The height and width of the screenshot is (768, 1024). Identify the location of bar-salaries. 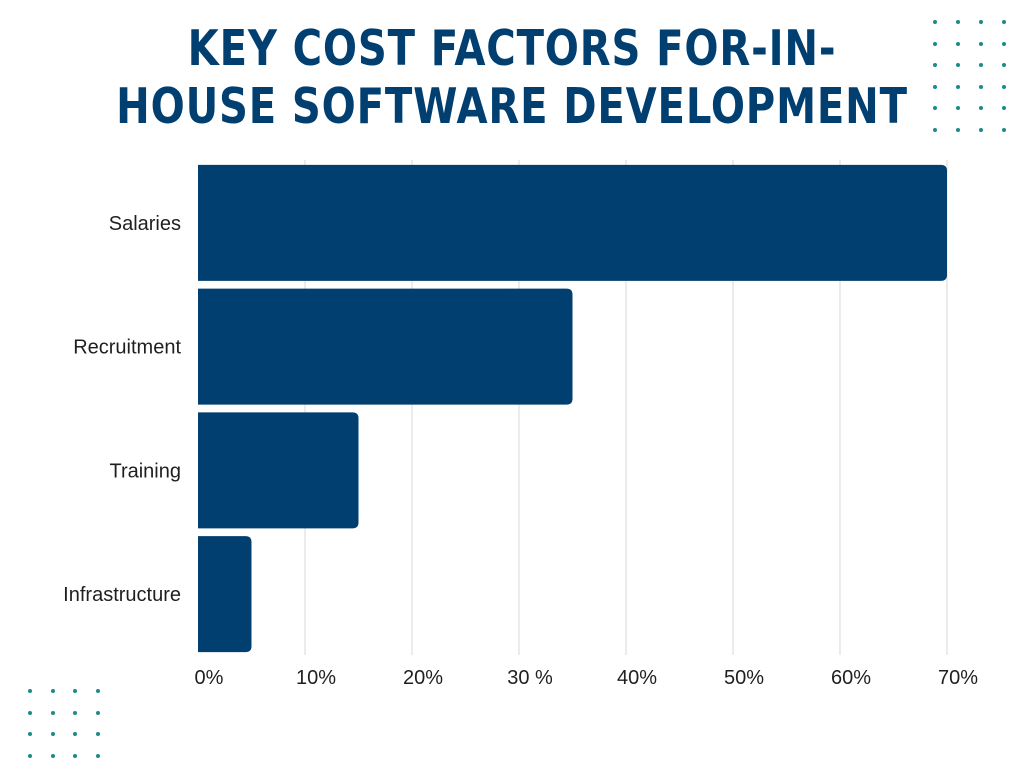
(572, 222).